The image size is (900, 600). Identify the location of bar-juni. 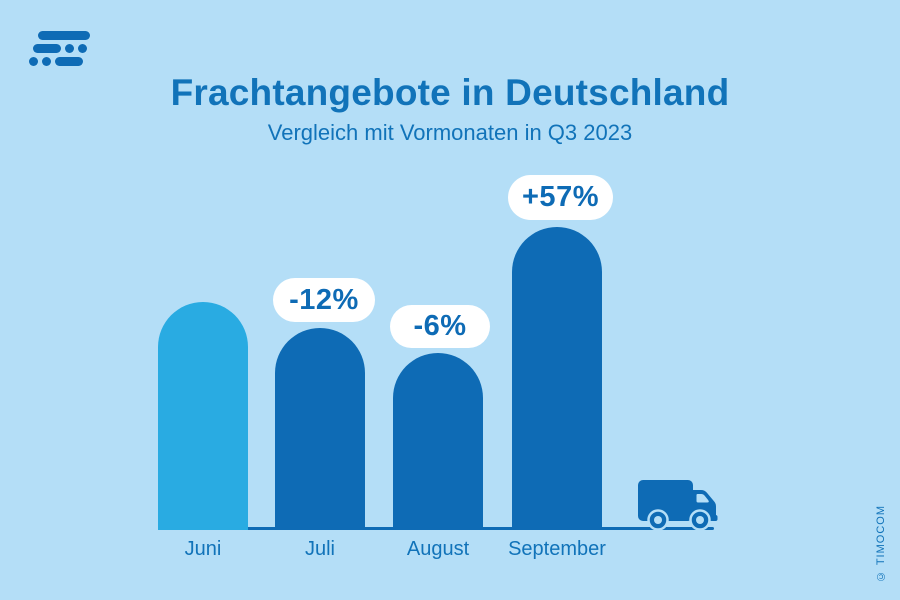
(203, 416).